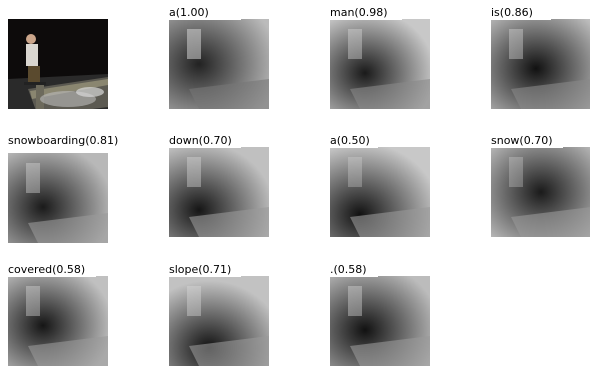 This screenshot has height=371, width=590. I want to click on word-label: covered(0.58), so click(52, 270).